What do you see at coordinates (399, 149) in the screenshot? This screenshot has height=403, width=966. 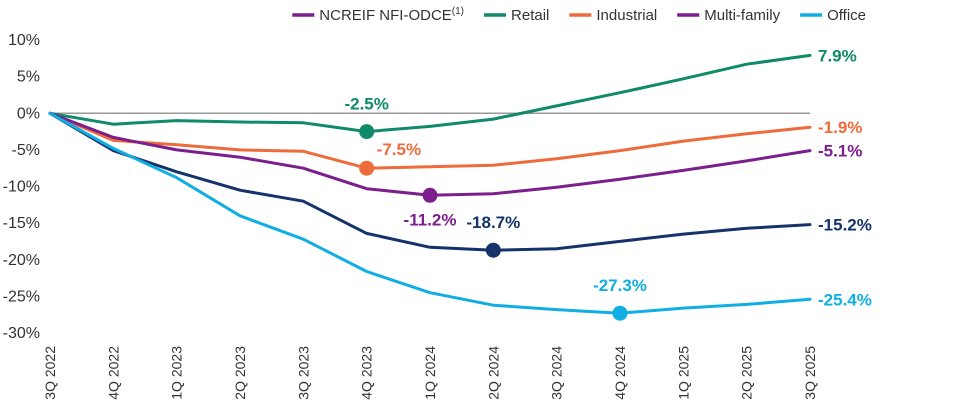 I see `marker-label-industrial: -7.5%` at bounding box center [399, 149].